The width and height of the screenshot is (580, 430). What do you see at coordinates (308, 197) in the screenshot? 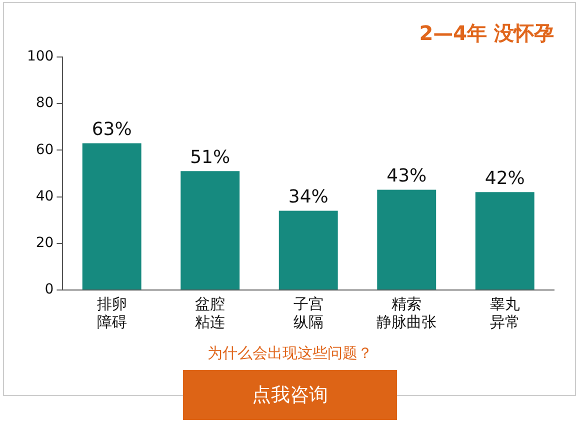
I see `data-label: 34%` at bounding box center [308, 197].